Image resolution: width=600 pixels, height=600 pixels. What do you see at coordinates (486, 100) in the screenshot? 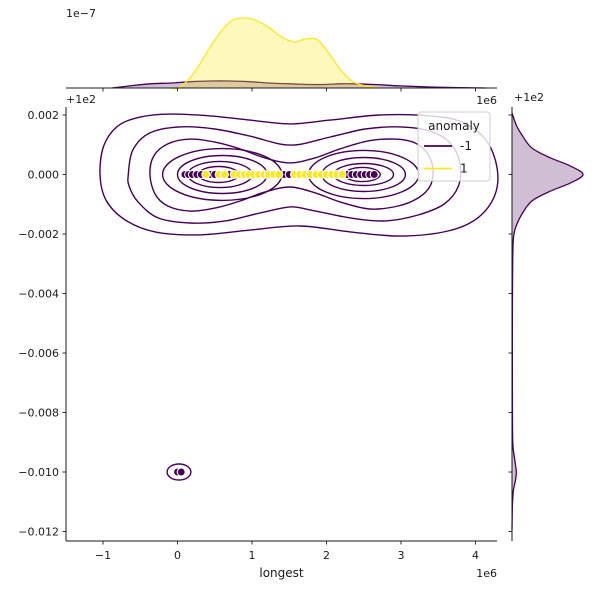
I see `top-marginal-multiplier-label: 1e6` at bounding box center [486, 100].